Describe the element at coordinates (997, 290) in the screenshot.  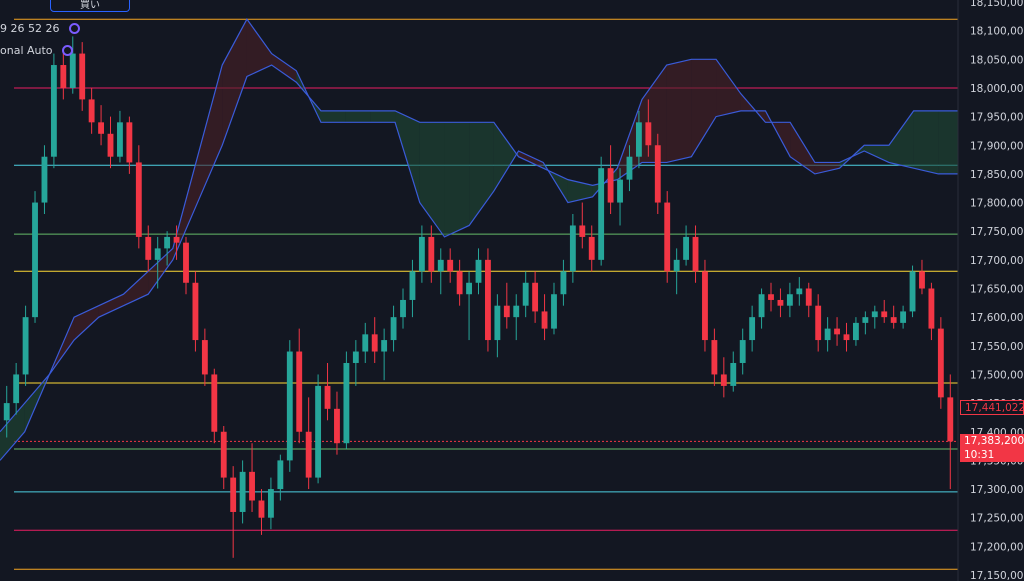
I see `price-tick-label: 17,650,000` at that location.